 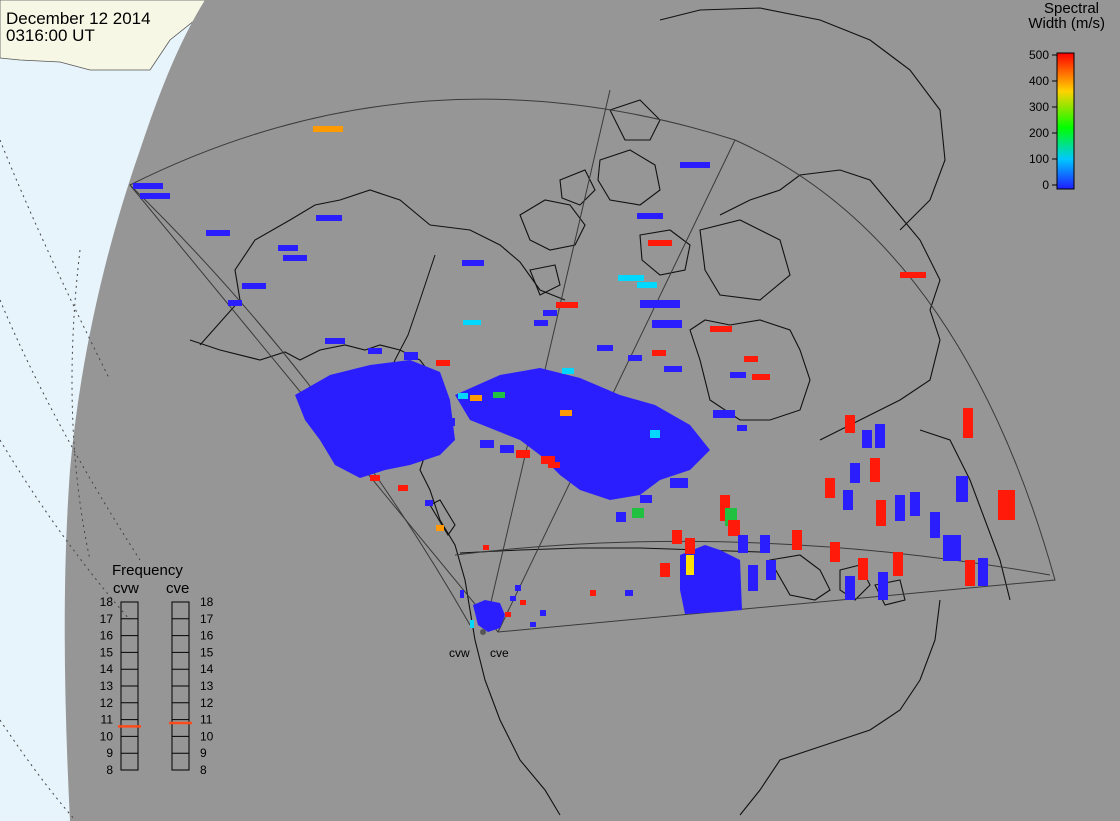 What do you see at coordinates (107, 703) in the screenshot?
I see `frequency-tick-label-left: 12` at bounding box center [107, 703].